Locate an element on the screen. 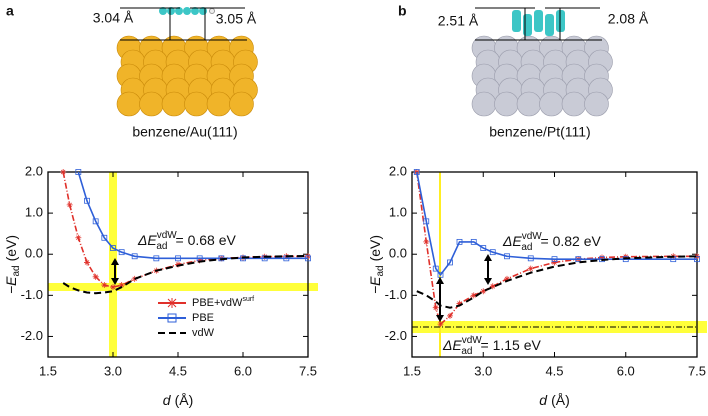 This screenshot has width=708, height=416. annotation-sup: vdW is located at coordinates (167, 235).